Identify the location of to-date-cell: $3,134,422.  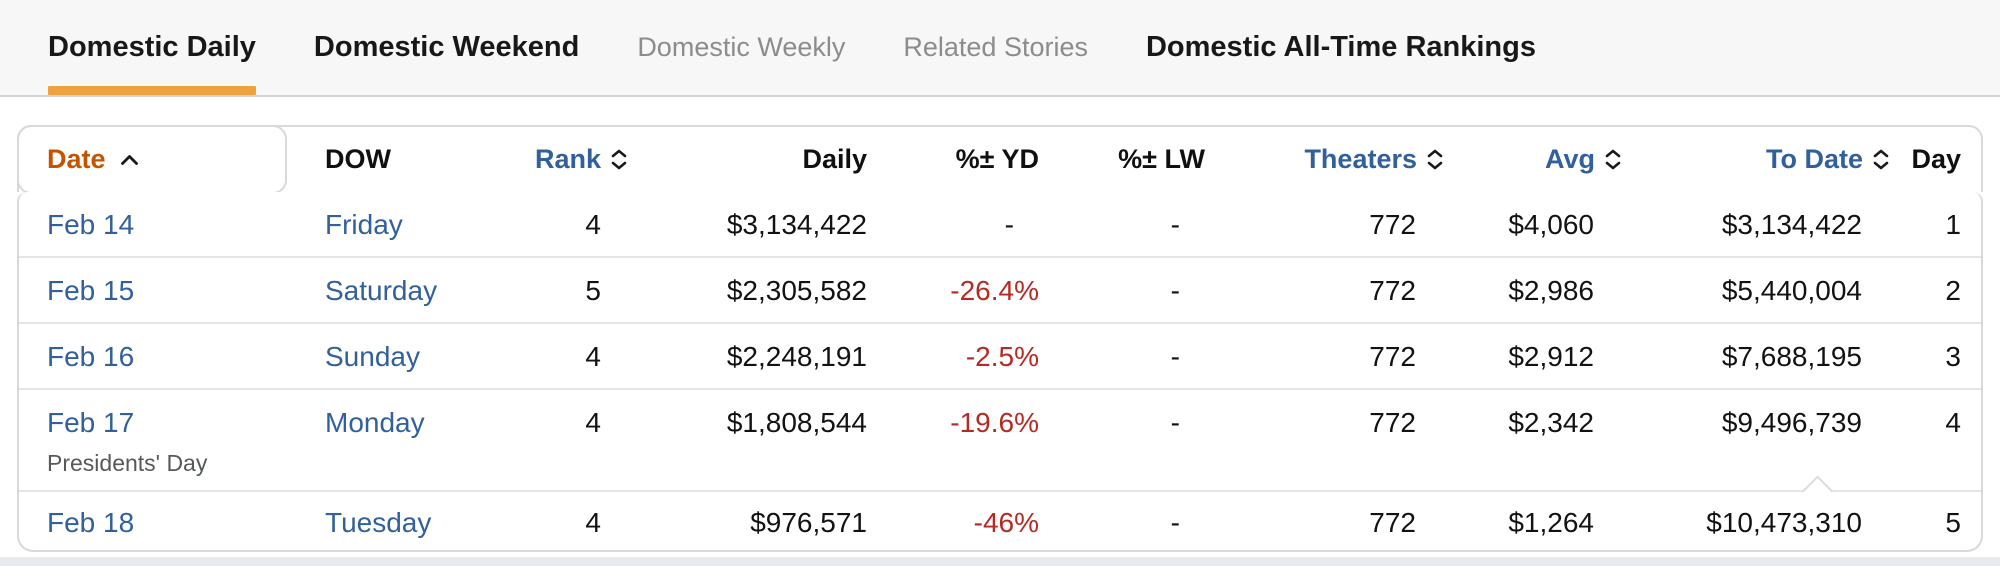
(1791, 224).